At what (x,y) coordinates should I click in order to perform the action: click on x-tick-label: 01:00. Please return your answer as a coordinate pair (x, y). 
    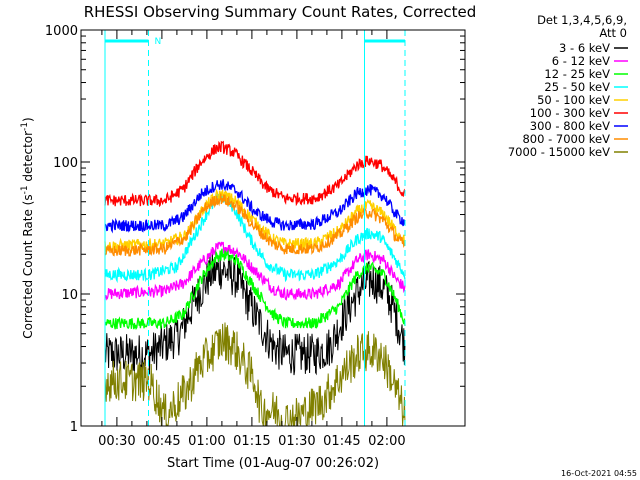
    Looking at the image, I should click on (206, 441).